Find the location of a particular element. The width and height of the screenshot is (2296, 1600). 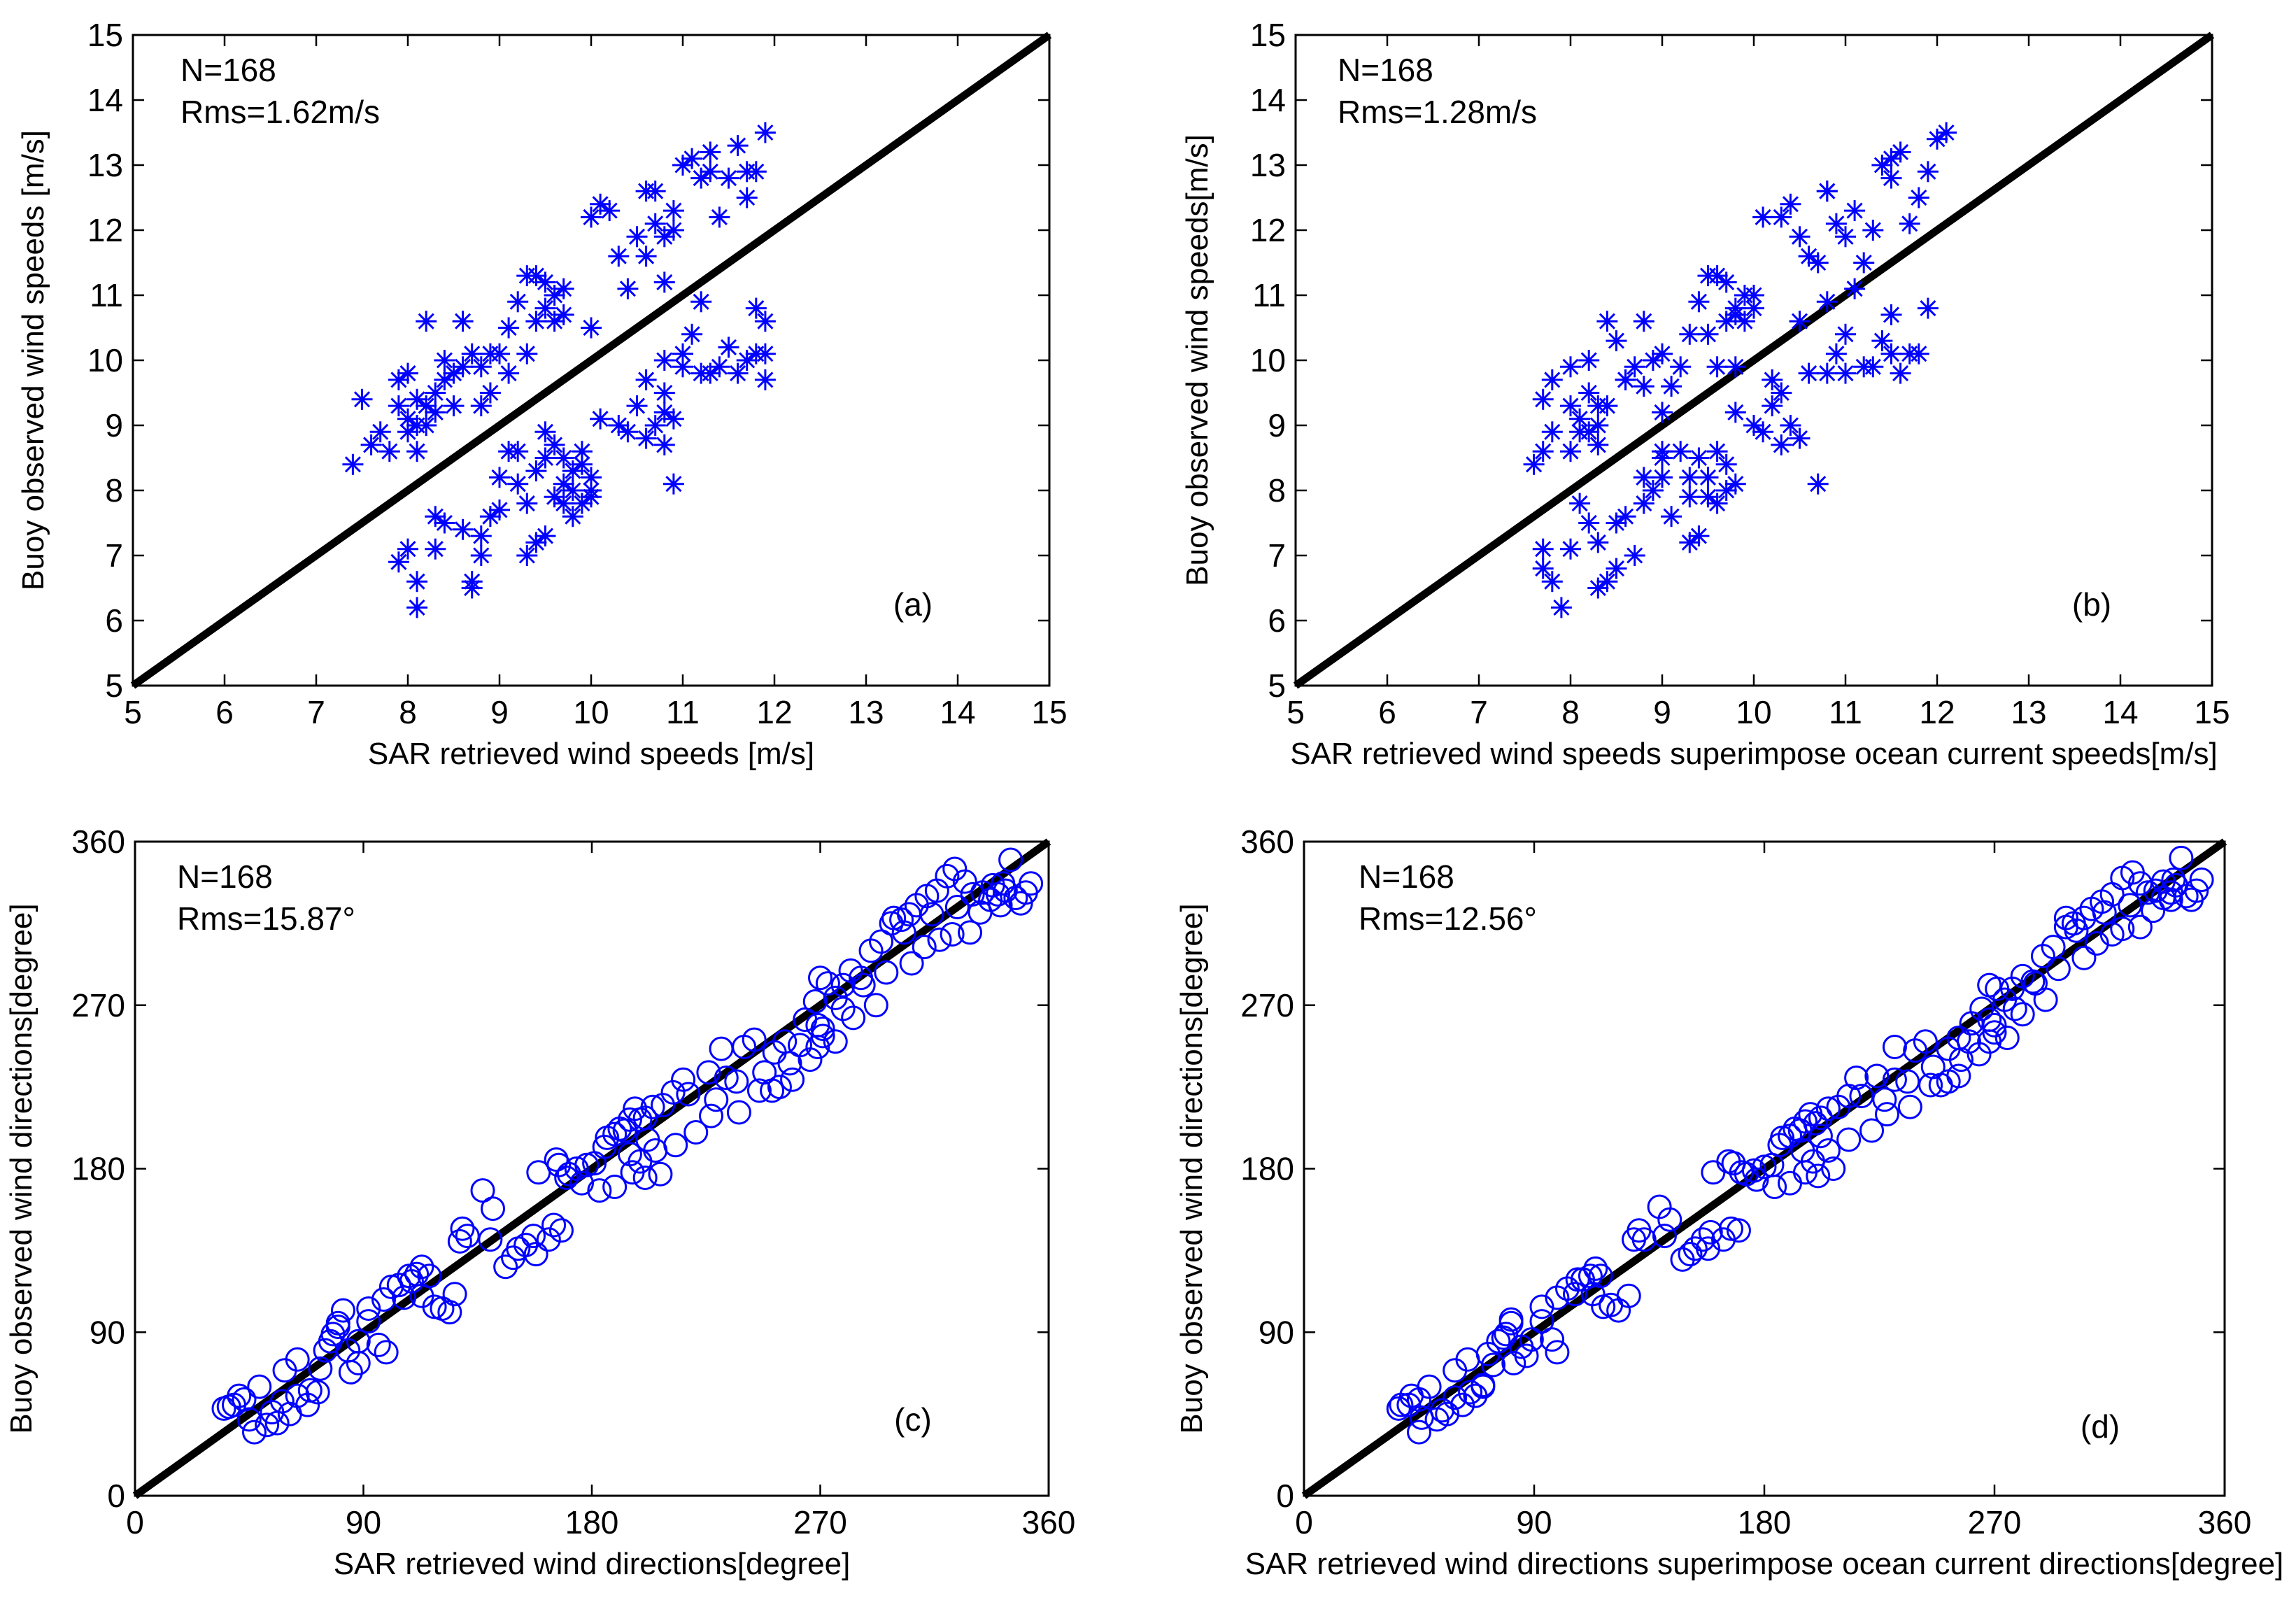

y-tick-label: 10 is located at coordinates (105, 360).